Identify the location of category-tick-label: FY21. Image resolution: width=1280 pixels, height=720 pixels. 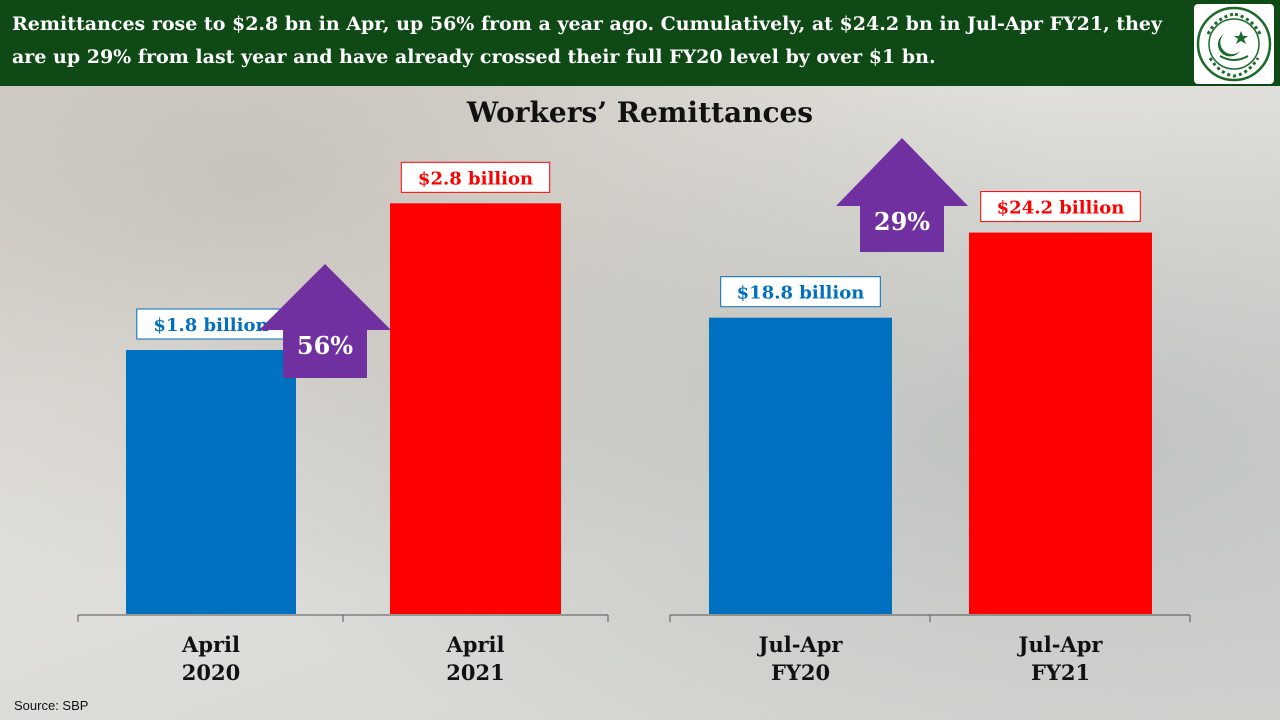
(1060, 672).